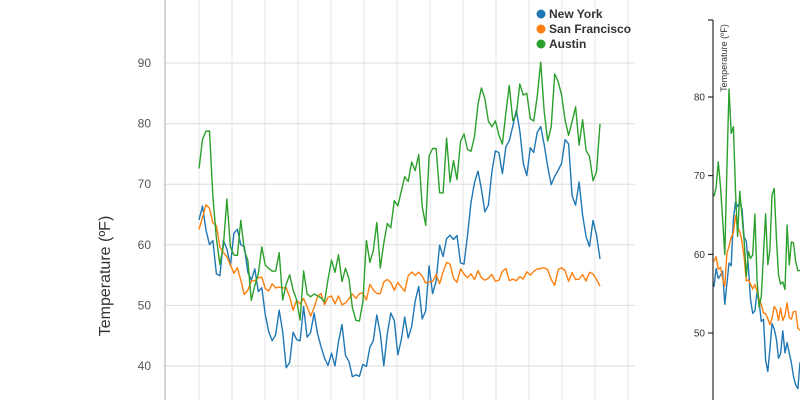 This screenshot has height=400, width=800. What do you see at coordinates (700, 334) in the screenshot?
I see `secondary-y-tick-label: 50` at bounding box center [700, 334].